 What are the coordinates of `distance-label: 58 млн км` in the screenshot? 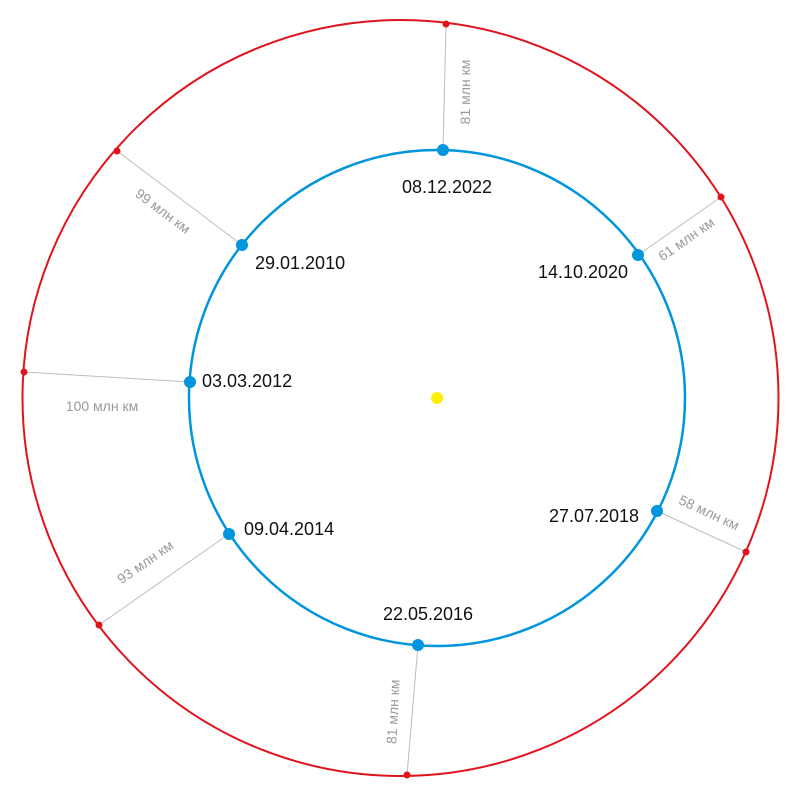 It's located at (708, 513).